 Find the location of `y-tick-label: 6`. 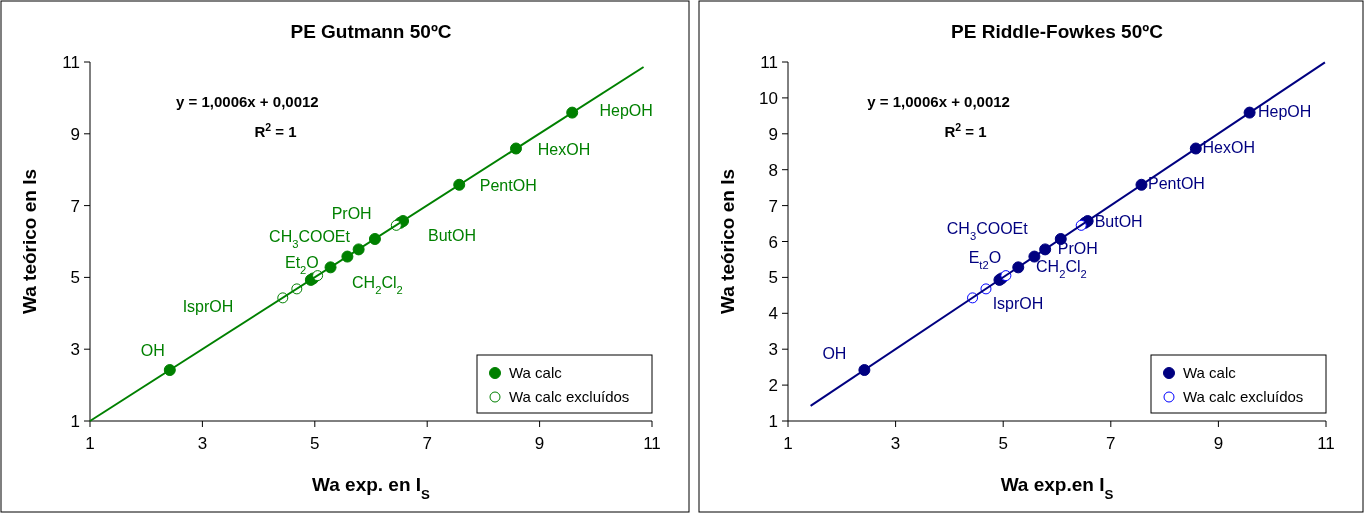

y-tick-label: 6 is located at coordinates (773, 242).